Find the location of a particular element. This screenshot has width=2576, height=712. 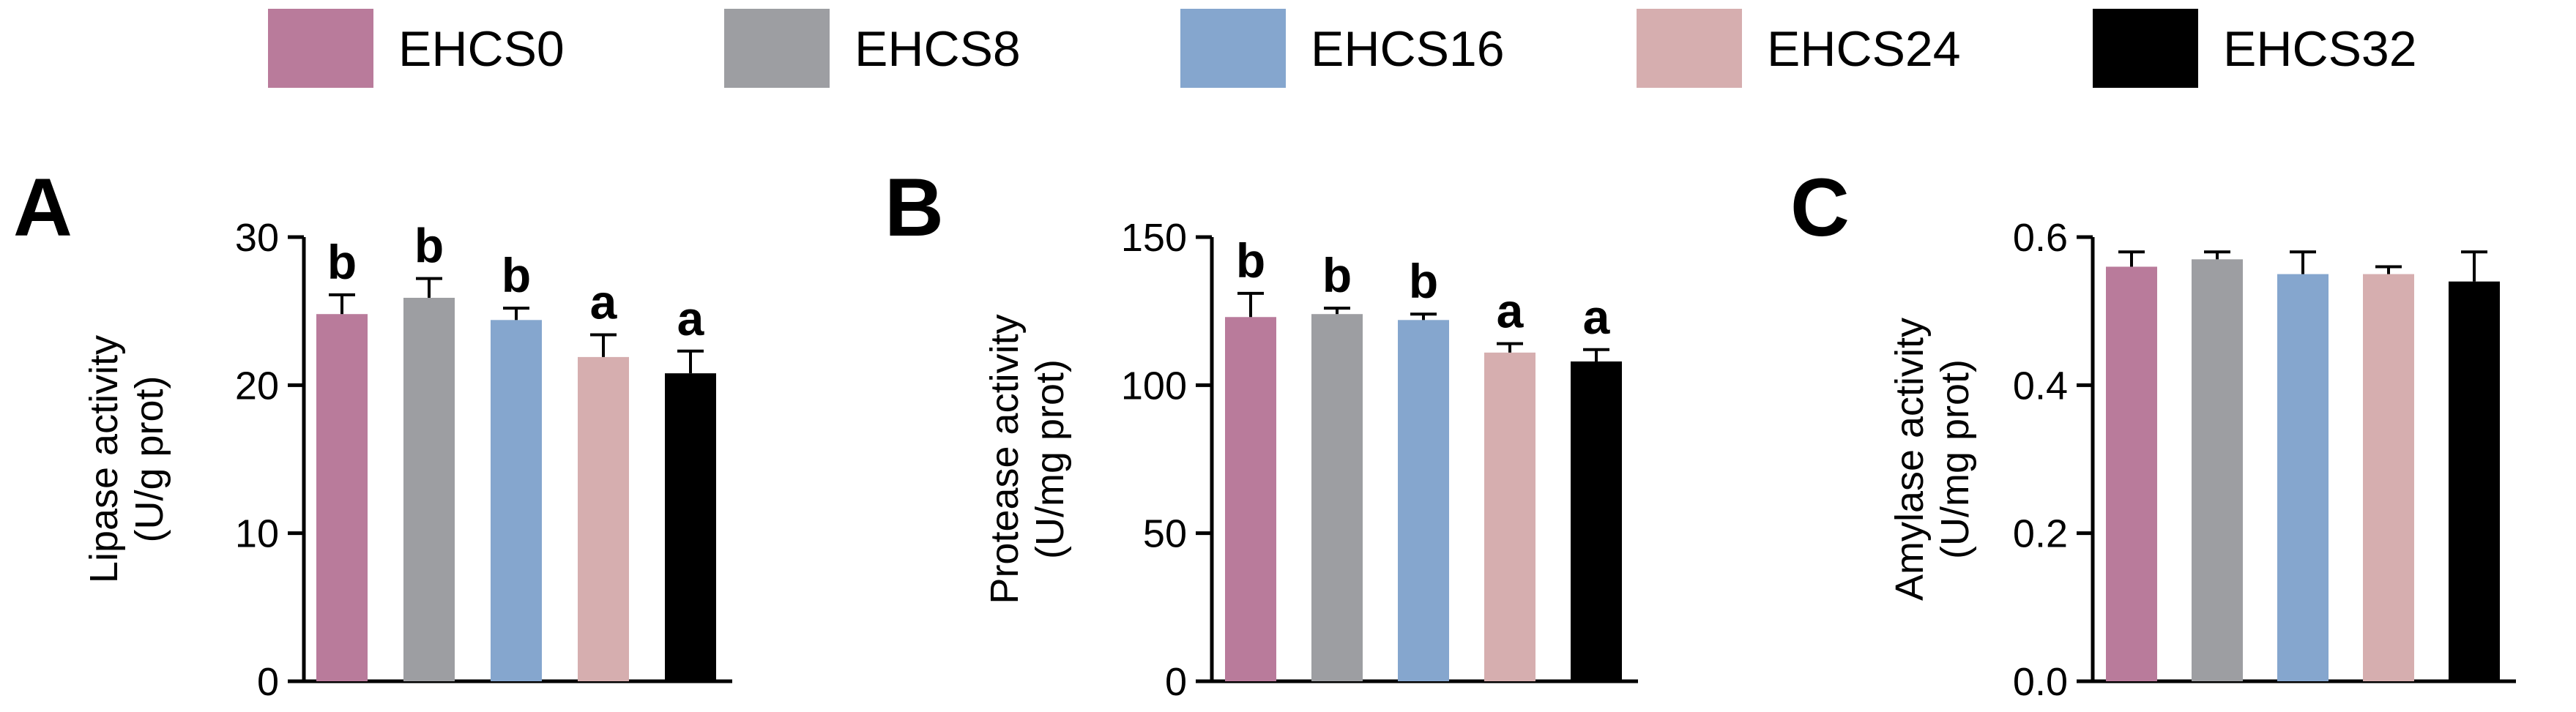

panel-label: C is located at coordinates (1820, 207).